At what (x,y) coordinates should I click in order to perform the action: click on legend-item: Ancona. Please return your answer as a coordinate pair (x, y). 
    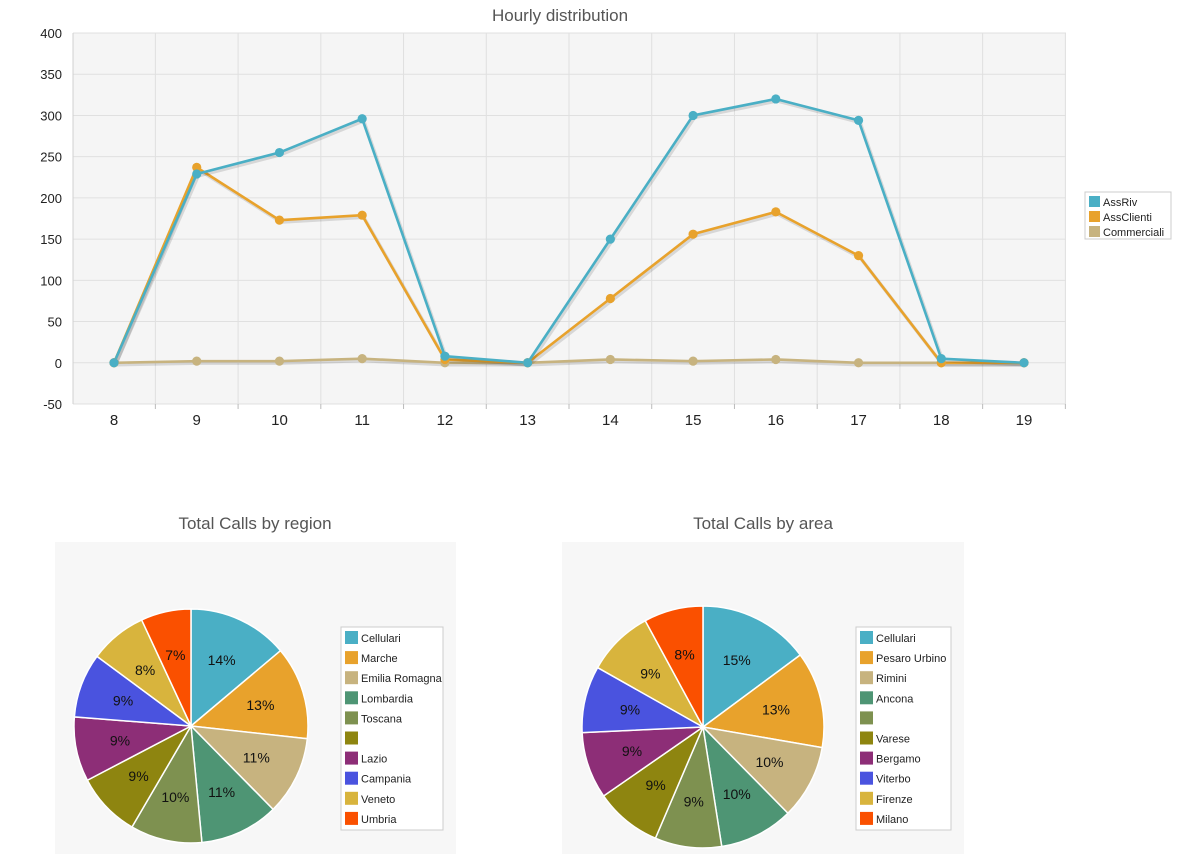
    Looking at the image, I should click on (895, 699).